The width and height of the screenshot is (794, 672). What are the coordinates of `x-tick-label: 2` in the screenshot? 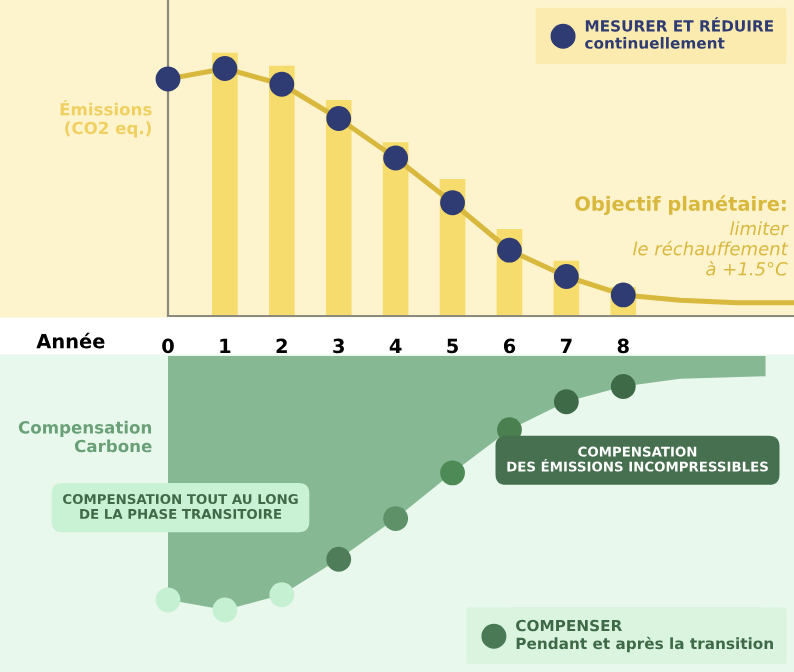 It's located at (281, 345).